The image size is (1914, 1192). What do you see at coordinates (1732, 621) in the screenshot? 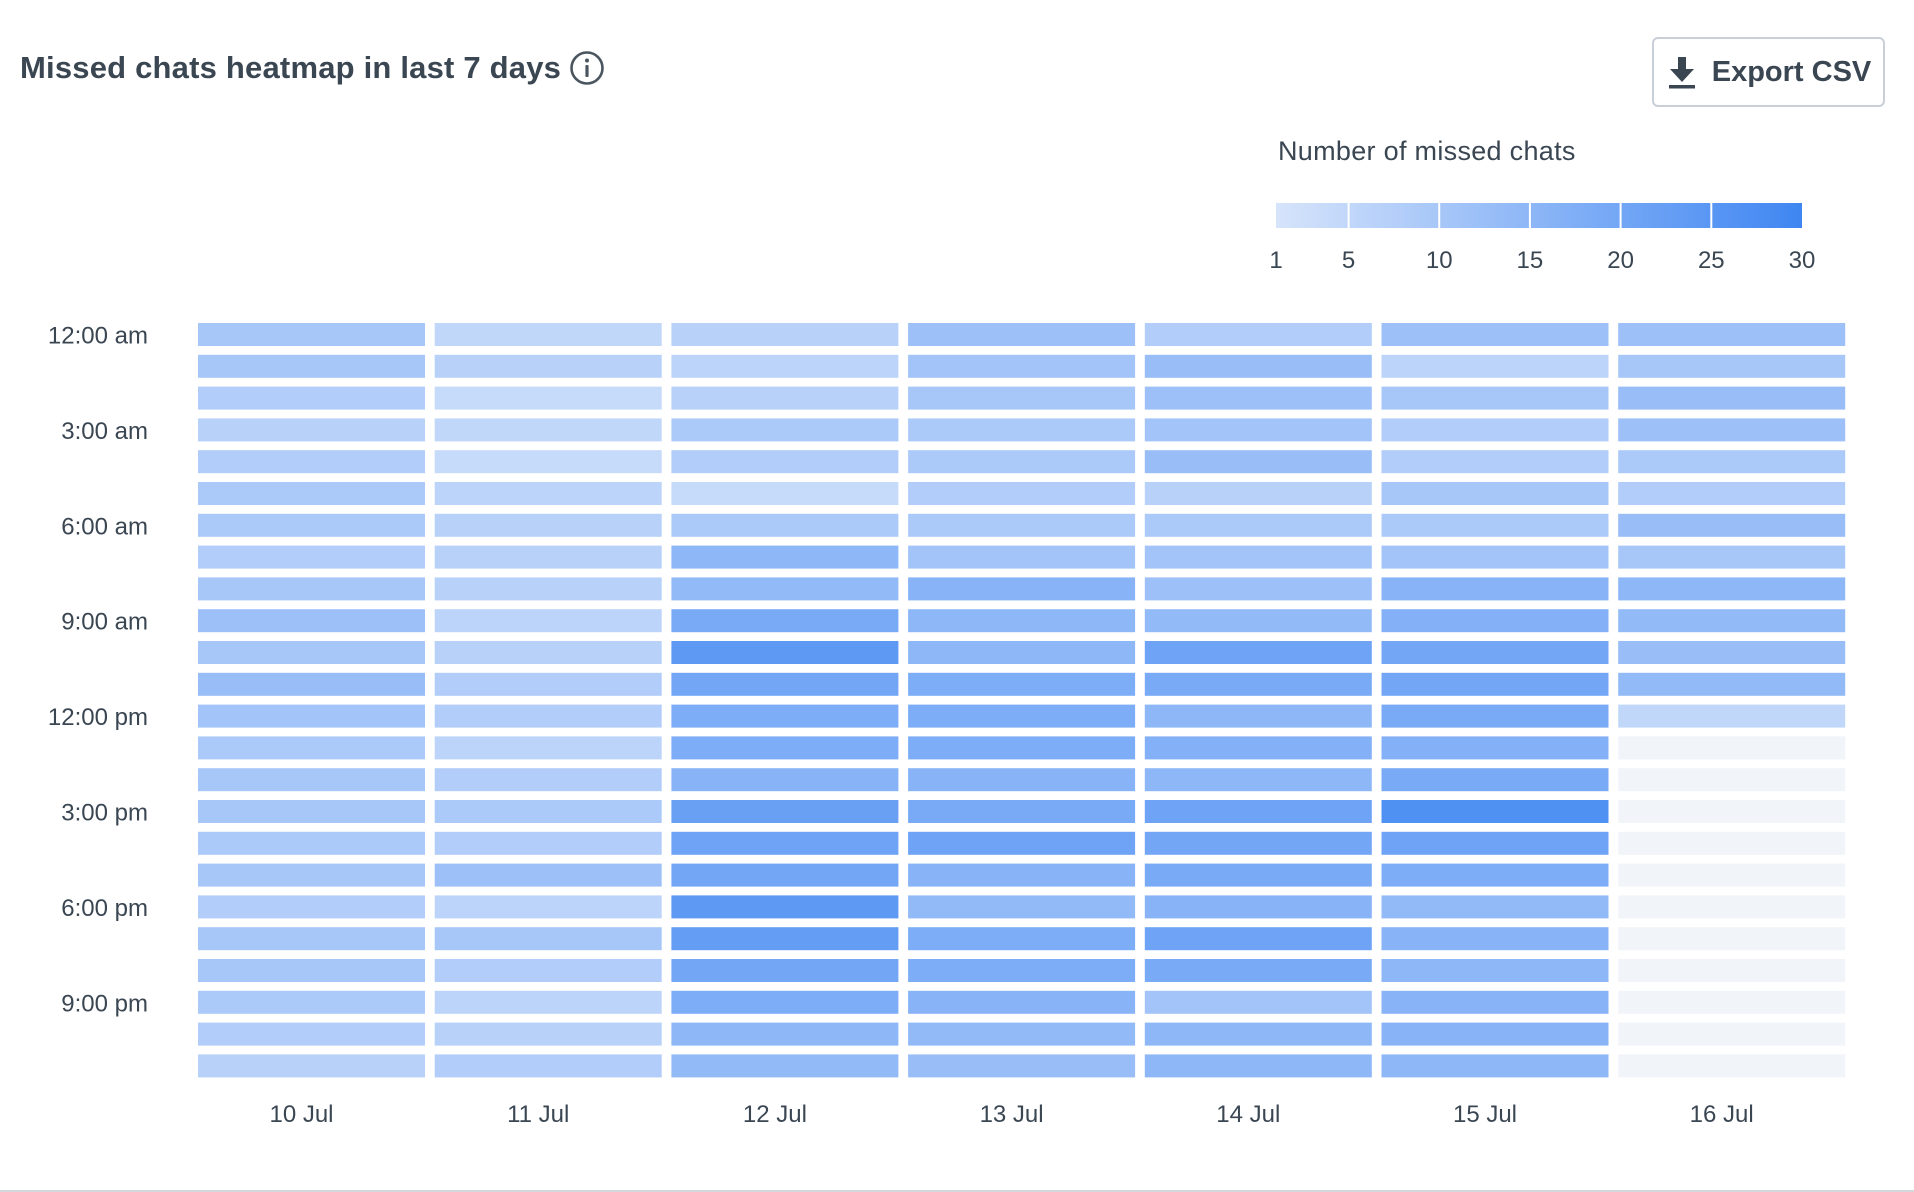
I see `heatmap-cell: 16 Jul 9:00 am: 14` at bounding box center [1732, 621].